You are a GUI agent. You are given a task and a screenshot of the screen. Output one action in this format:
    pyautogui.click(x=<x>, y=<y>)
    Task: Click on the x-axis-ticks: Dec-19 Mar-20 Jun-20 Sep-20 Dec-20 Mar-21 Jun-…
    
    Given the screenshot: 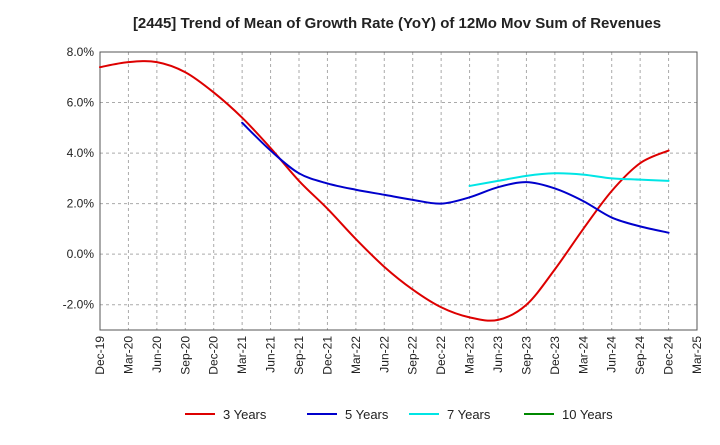 What is the action you would take?
    pyautogui.click(x=398, y=355)
    